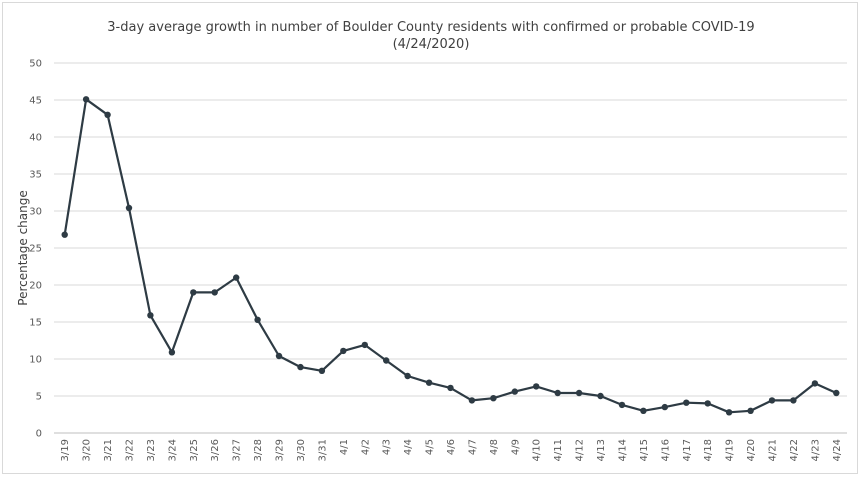 This screenshot has width=862, height=478. I want to click on x-tick-label: 3/21, so click(108, 450).